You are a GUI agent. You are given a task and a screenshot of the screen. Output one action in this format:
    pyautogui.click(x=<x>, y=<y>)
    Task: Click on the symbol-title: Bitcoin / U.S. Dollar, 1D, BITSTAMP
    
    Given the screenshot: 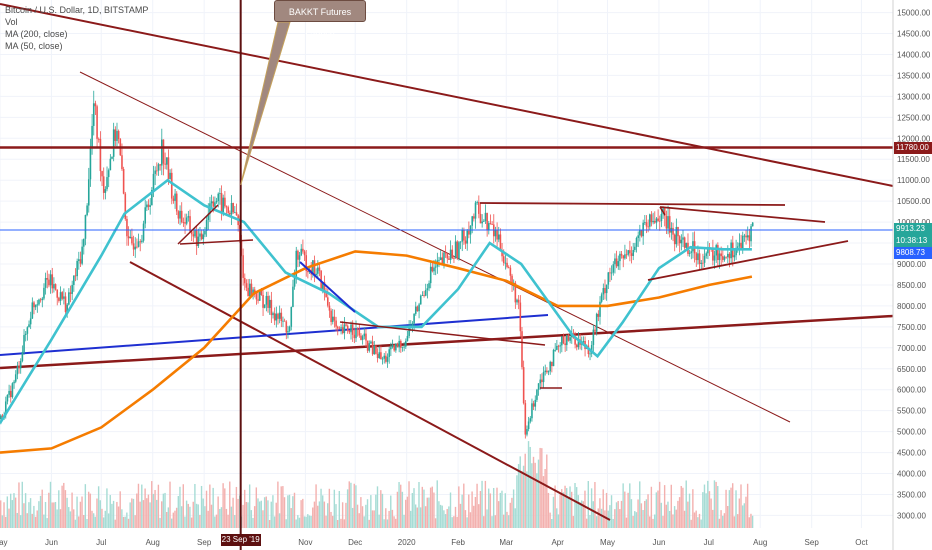 What is the action you would take?
    pyautogui.click(x=77, y=10)
    